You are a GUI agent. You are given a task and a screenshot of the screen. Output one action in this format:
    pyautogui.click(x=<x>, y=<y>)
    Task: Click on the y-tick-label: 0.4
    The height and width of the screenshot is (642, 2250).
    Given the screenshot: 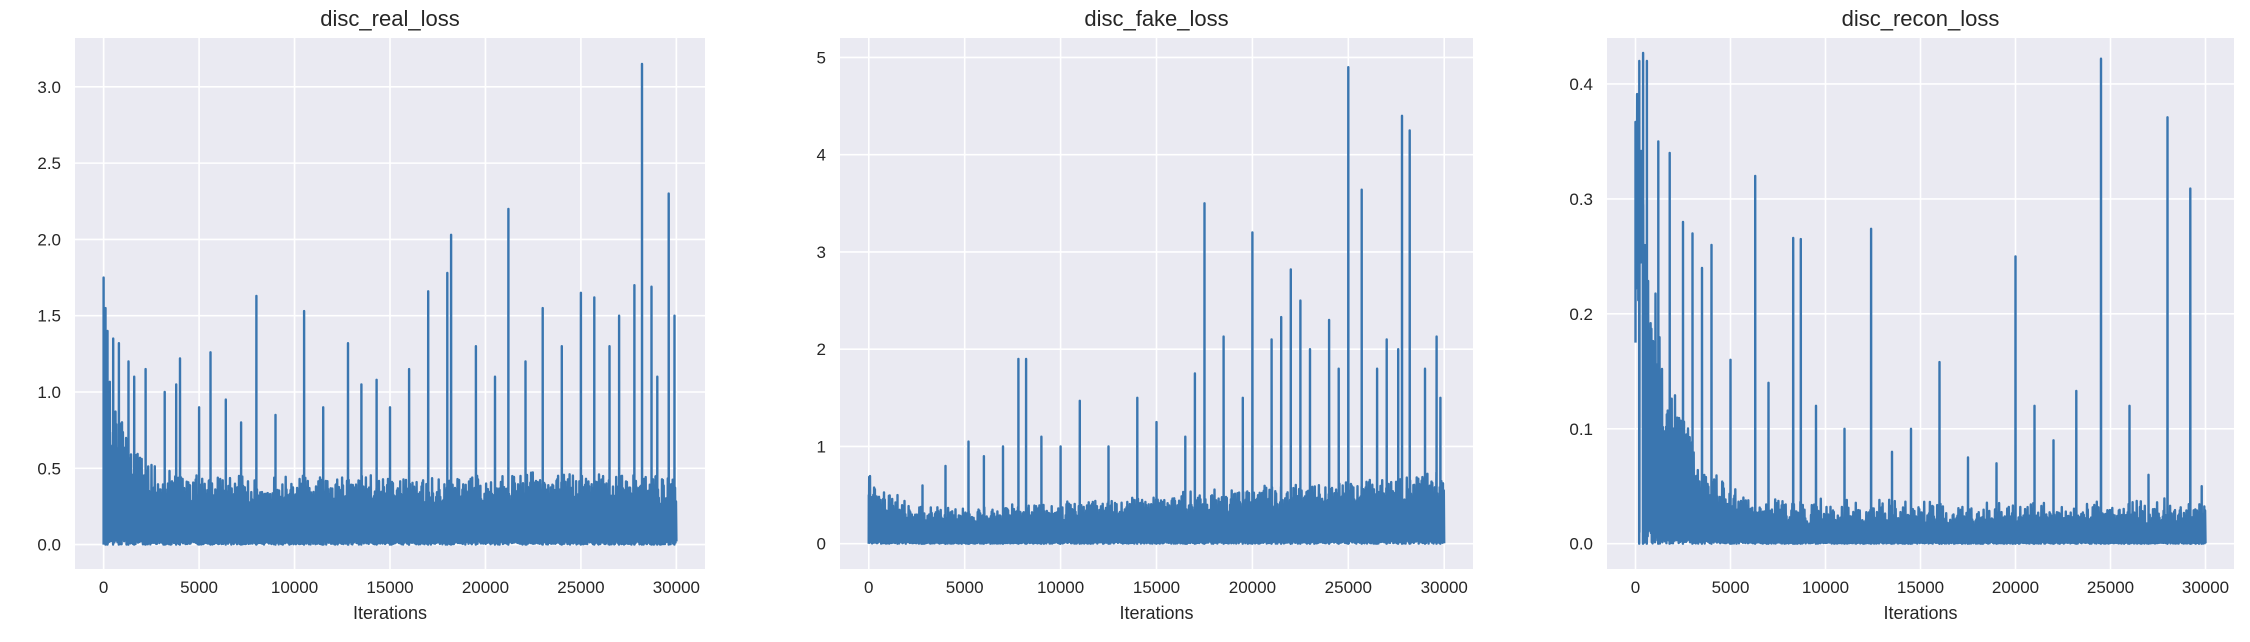 What is the action you would take?
    pyautogui.click(x=1581, y=84)
    